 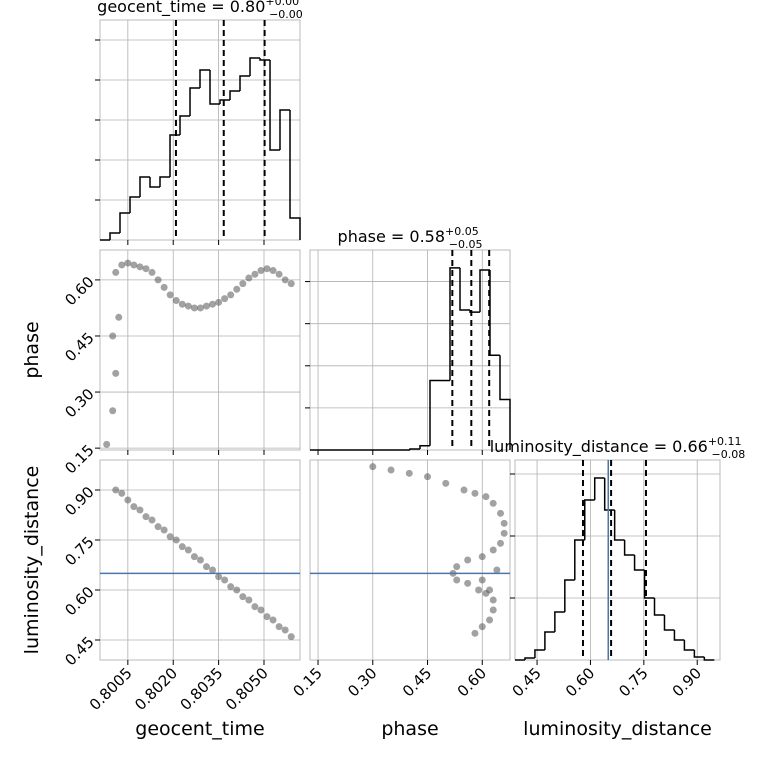 What do you see at coordinates (617, 729) in the screenshot?
I see `x-axis-label: luminosity_distance` at bounding box center [617, 729].